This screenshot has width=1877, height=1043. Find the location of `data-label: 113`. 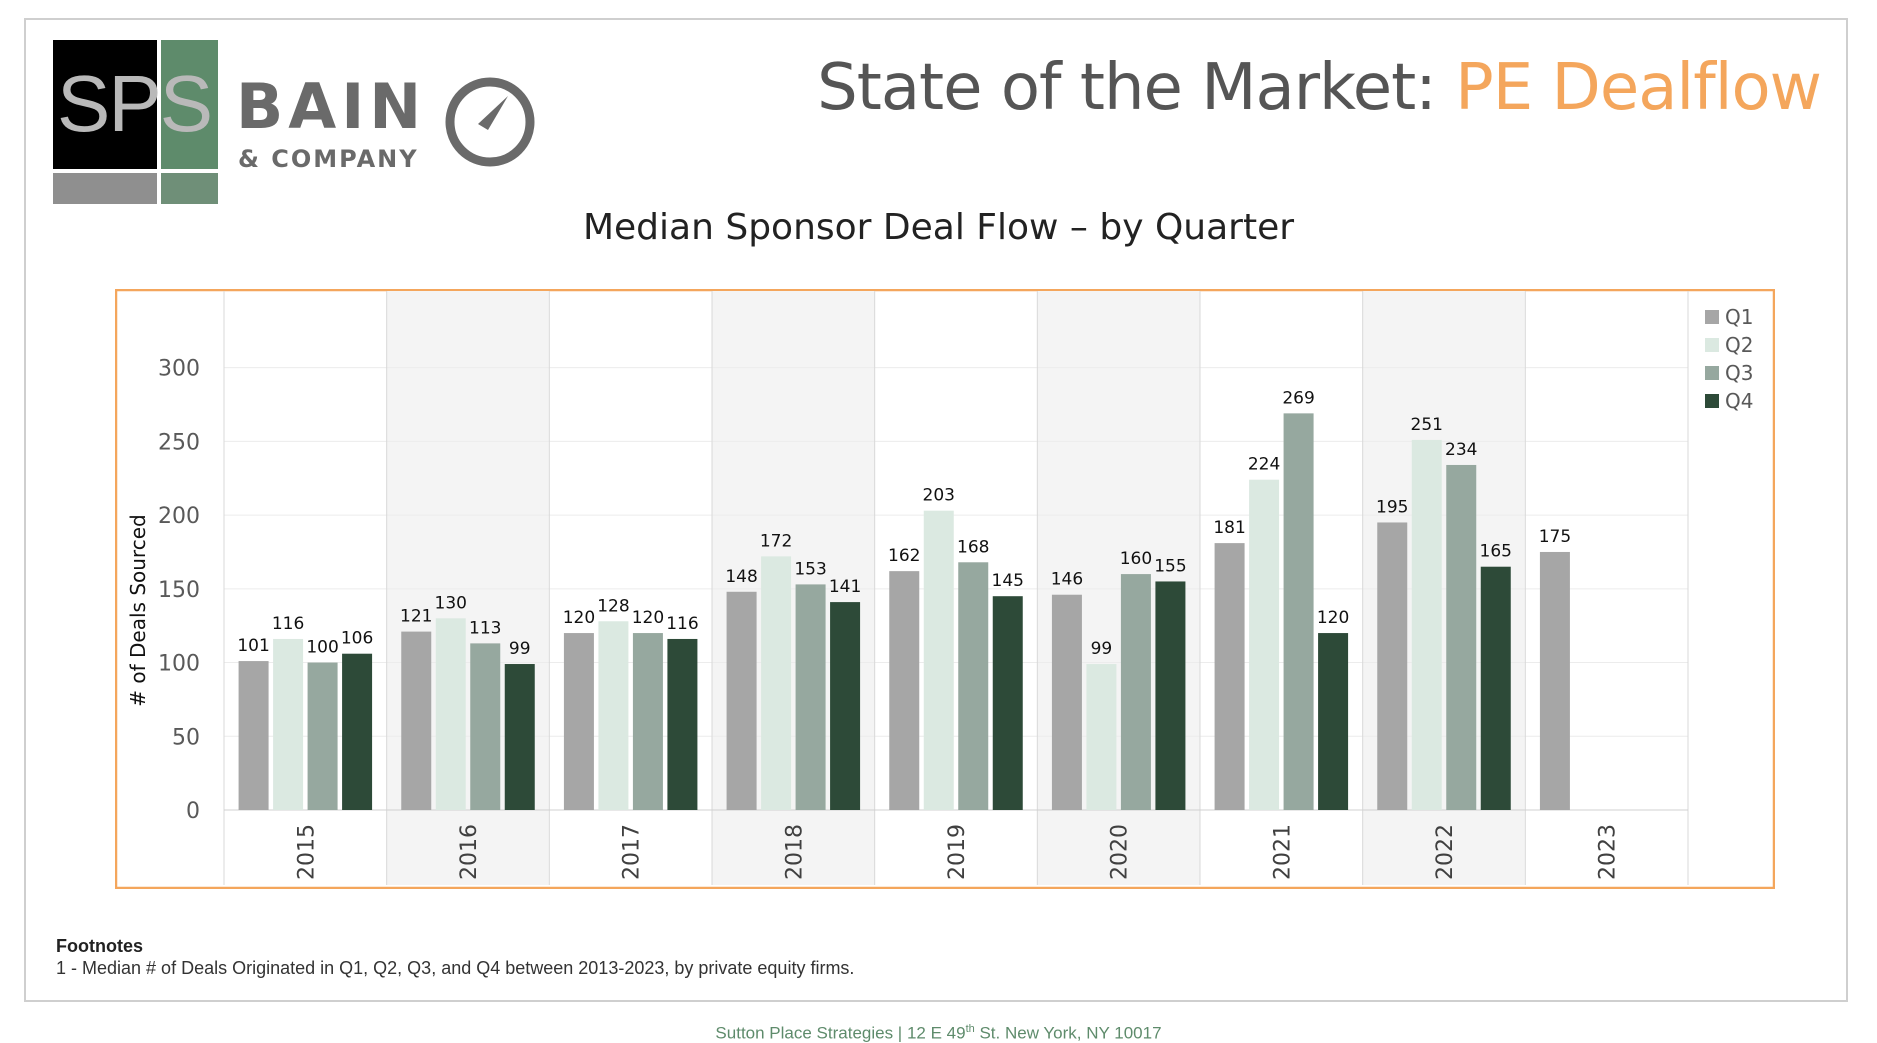

data-label: 113 is located at coordinates (485, 628).